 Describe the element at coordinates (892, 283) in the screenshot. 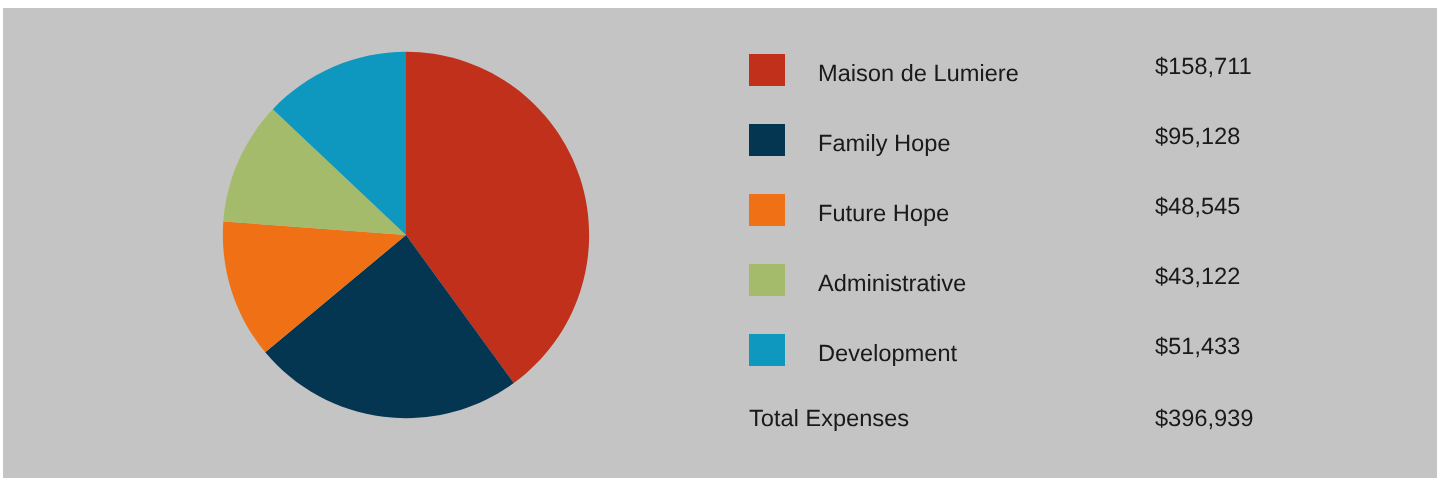

I see `legend-label: Administrative` at that location.